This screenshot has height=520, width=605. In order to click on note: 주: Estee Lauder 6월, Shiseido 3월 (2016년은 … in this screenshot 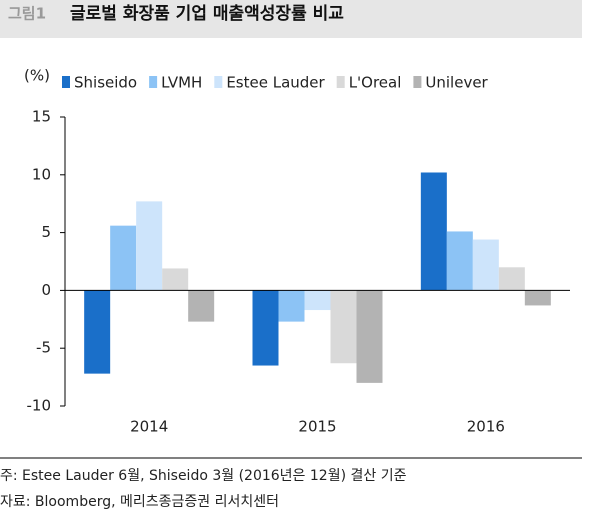, I will do `click(203, 476)`.